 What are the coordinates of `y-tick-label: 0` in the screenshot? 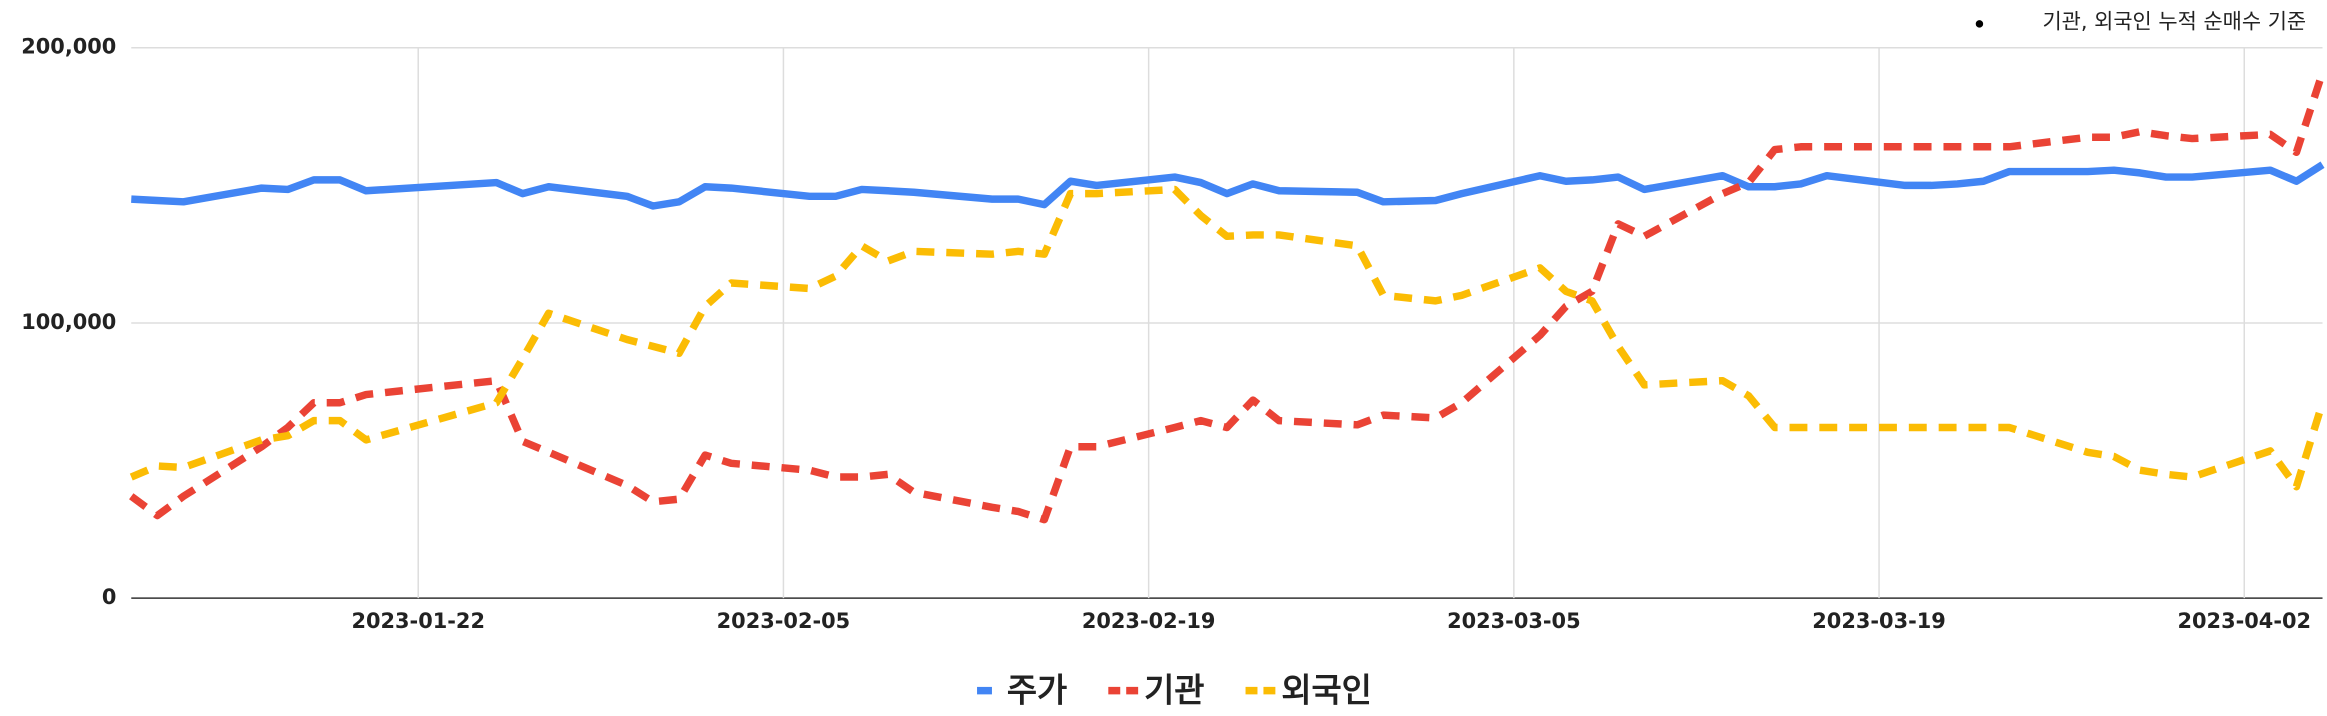 It's located at (109, 597).